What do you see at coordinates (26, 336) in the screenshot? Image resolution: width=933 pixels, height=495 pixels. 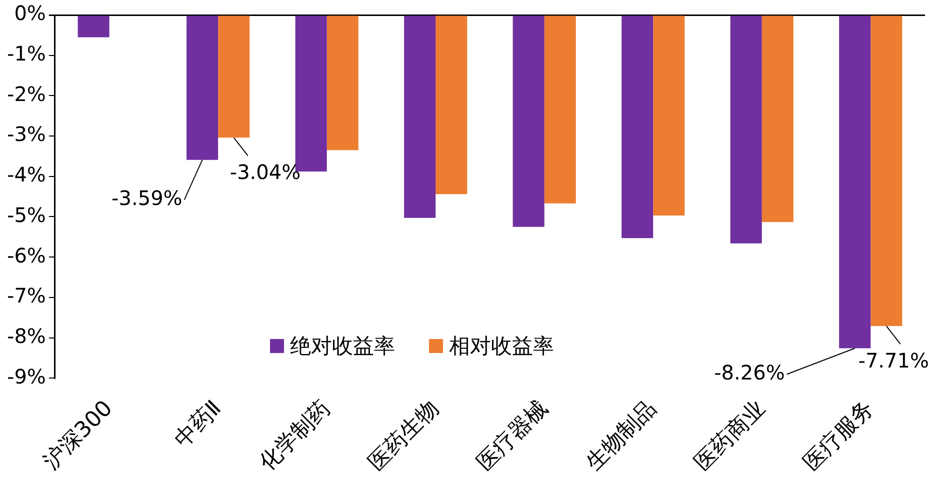 I see `y-tick-label: -8%` at bounding box center [26, 336].